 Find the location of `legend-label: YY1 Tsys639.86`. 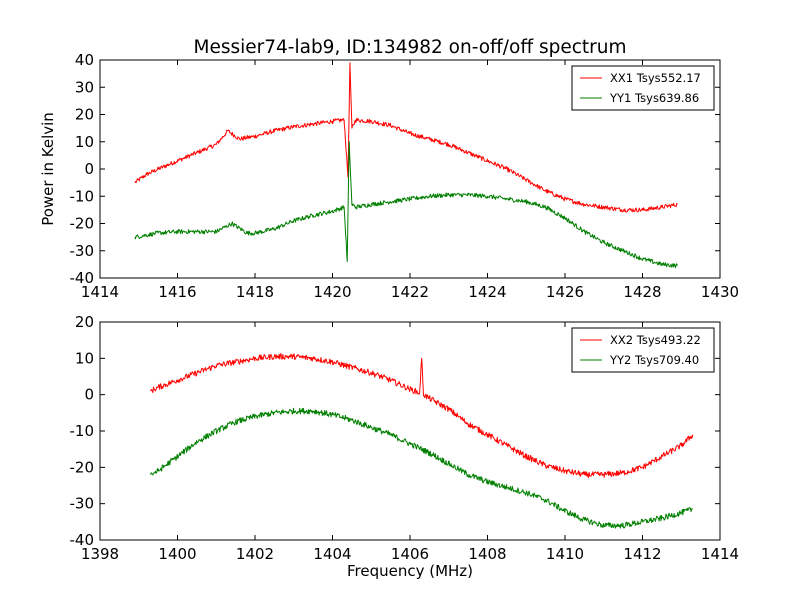

legend-label: YY1 Tsys639.86 is located at coordinates (654, 98).